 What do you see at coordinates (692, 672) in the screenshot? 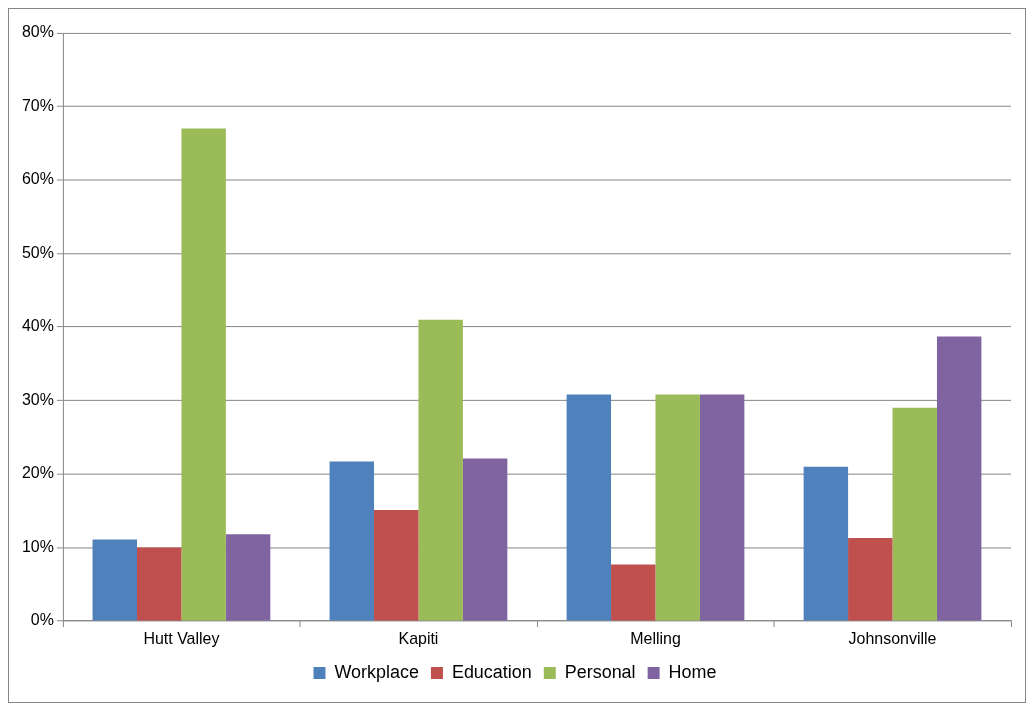
I see `legend-label: Home` at bounding box center [692, 672].